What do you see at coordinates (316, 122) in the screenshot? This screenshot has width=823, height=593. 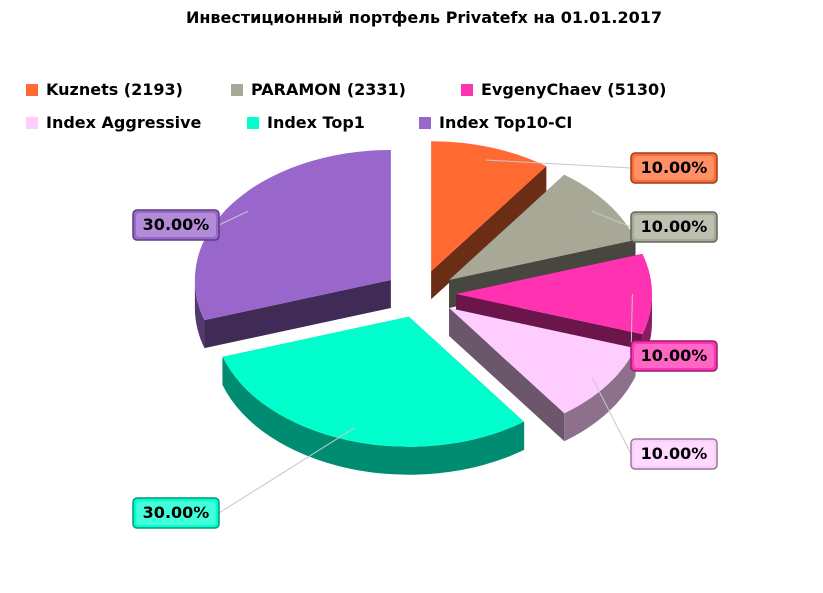 I see `legend-label-index-top1: Index Top1` at bounding box center [316, 122].